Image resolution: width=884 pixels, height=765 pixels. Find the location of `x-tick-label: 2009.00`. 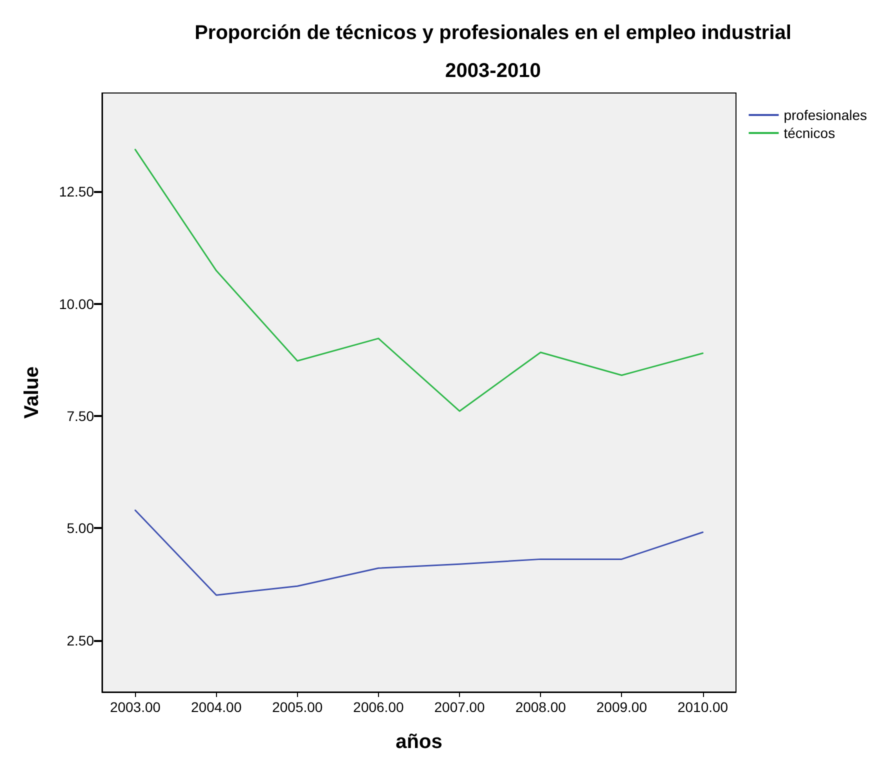

x-tick-label: 2009.00 is located at coordinates (622, 707).